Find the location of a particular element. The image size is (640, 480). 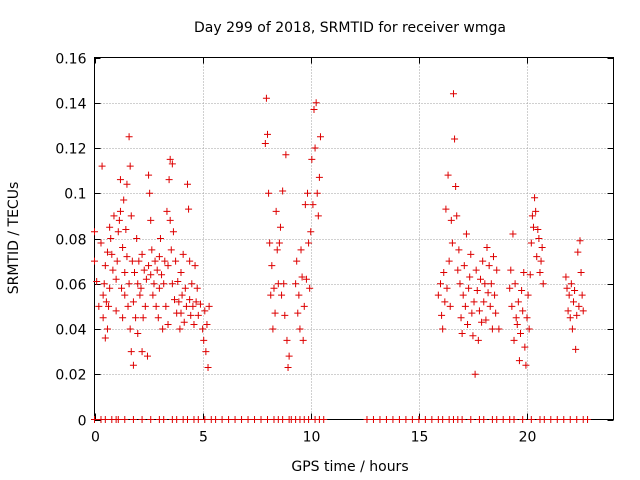

x-tick-label: 10 is located at coordinates (312, 438).